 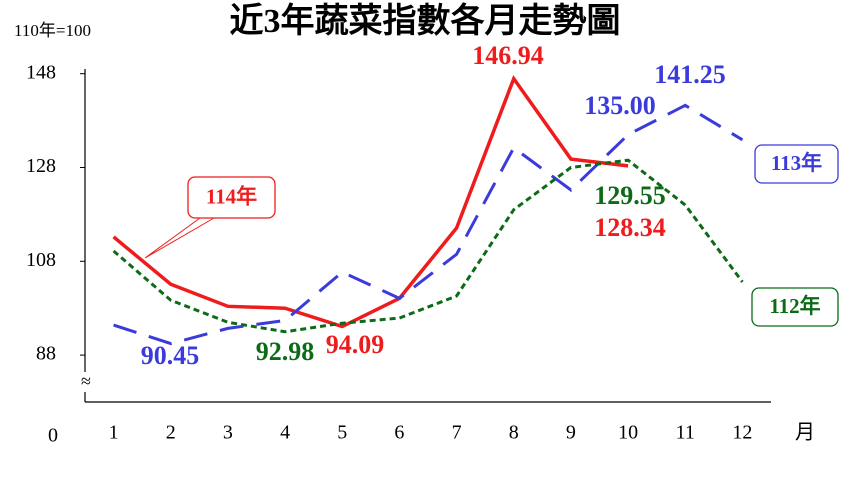 What do you see at coordinates (171, 433) in the screenshot?
I see `x-tick-label: 2` at bounding box center [171, 433].